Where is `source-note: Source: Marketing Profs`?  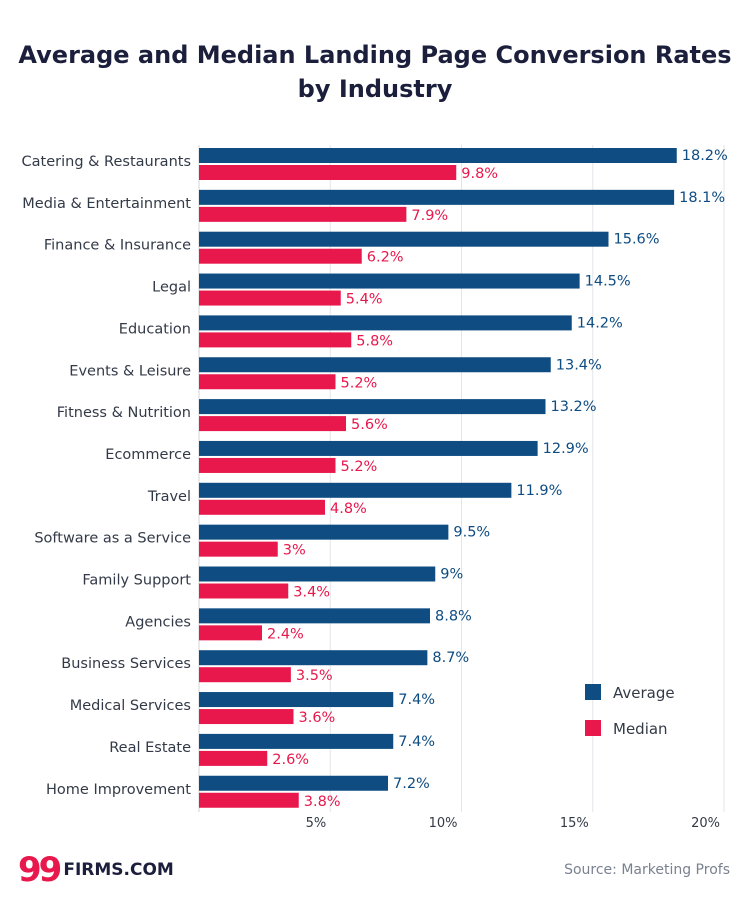
source-note: Source: Marketing Profs is located at coordinates (647, 870).